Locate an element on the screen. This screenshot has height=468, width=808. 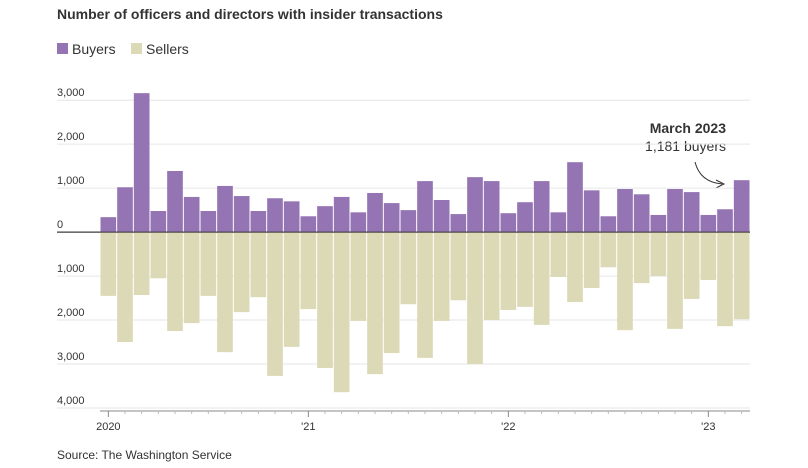
x-tick-label: '21 is located at coordinates (308, 427).